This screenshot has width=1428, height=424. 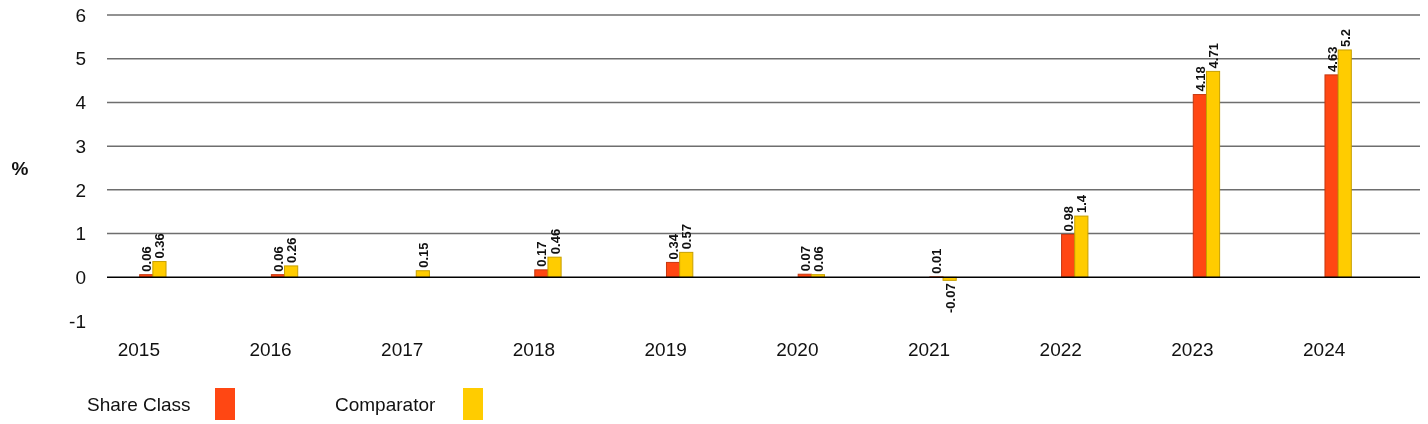 I want to click on data-label: 0.34, so click(x=674, y=246).